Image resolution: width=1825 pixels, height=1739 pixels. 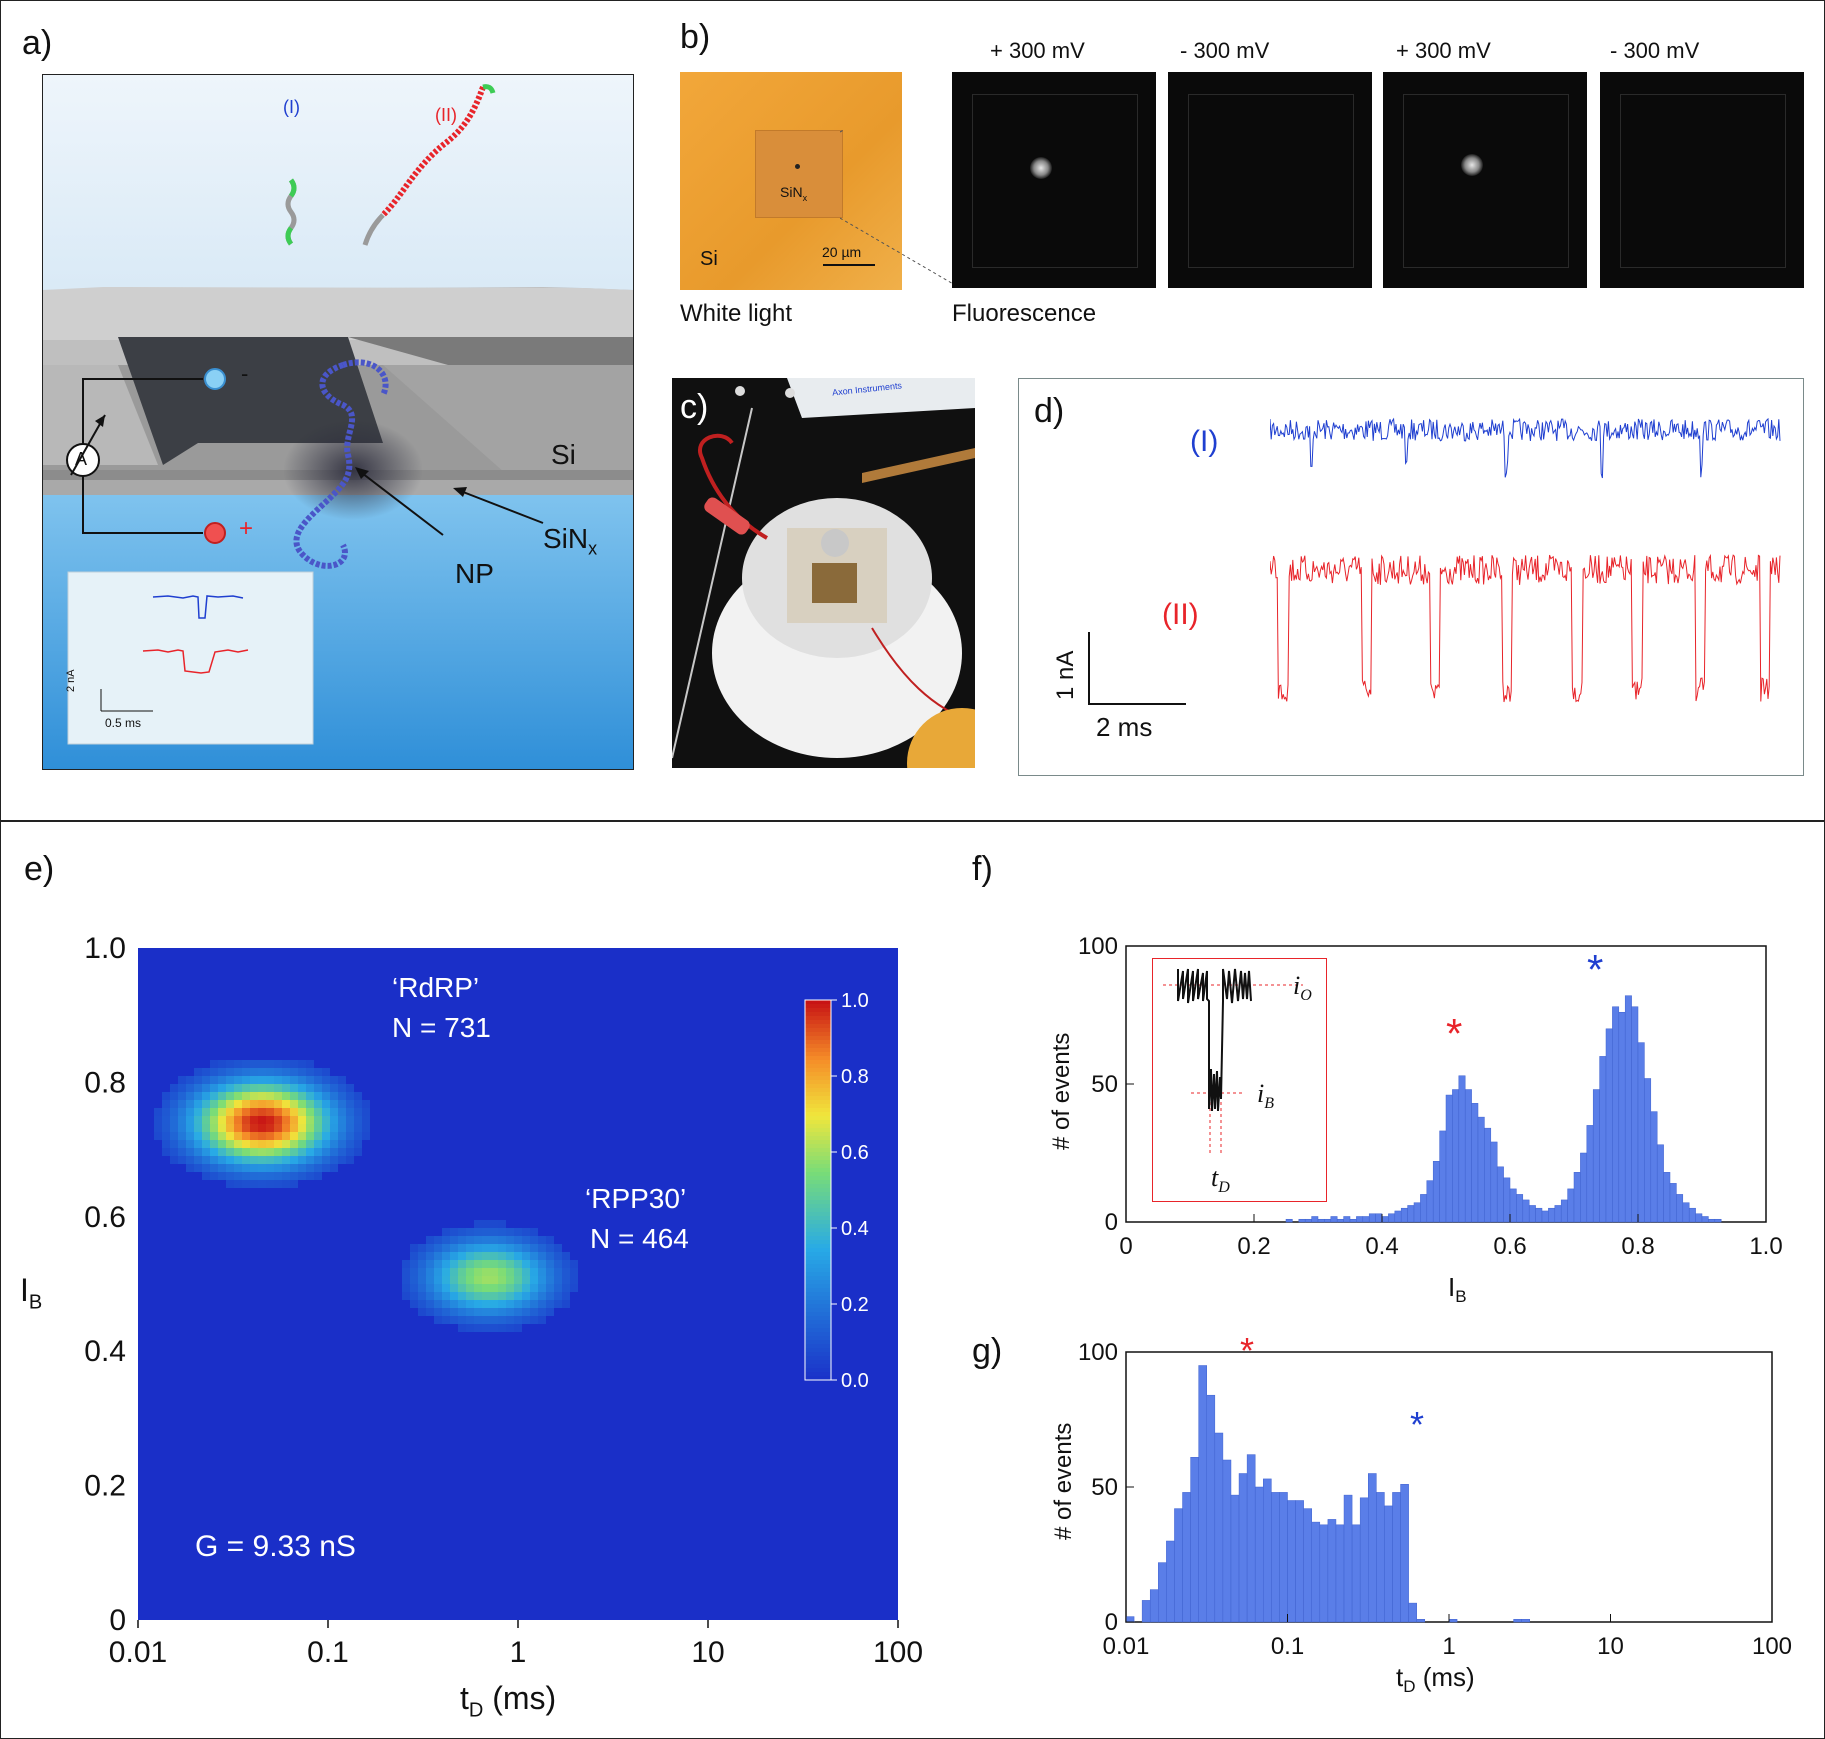 What do you see at coordinates (1024, 313) in the screenshot?
I see `fluorescence-caption: Fluorescence` at bounding box center [1024, 313].